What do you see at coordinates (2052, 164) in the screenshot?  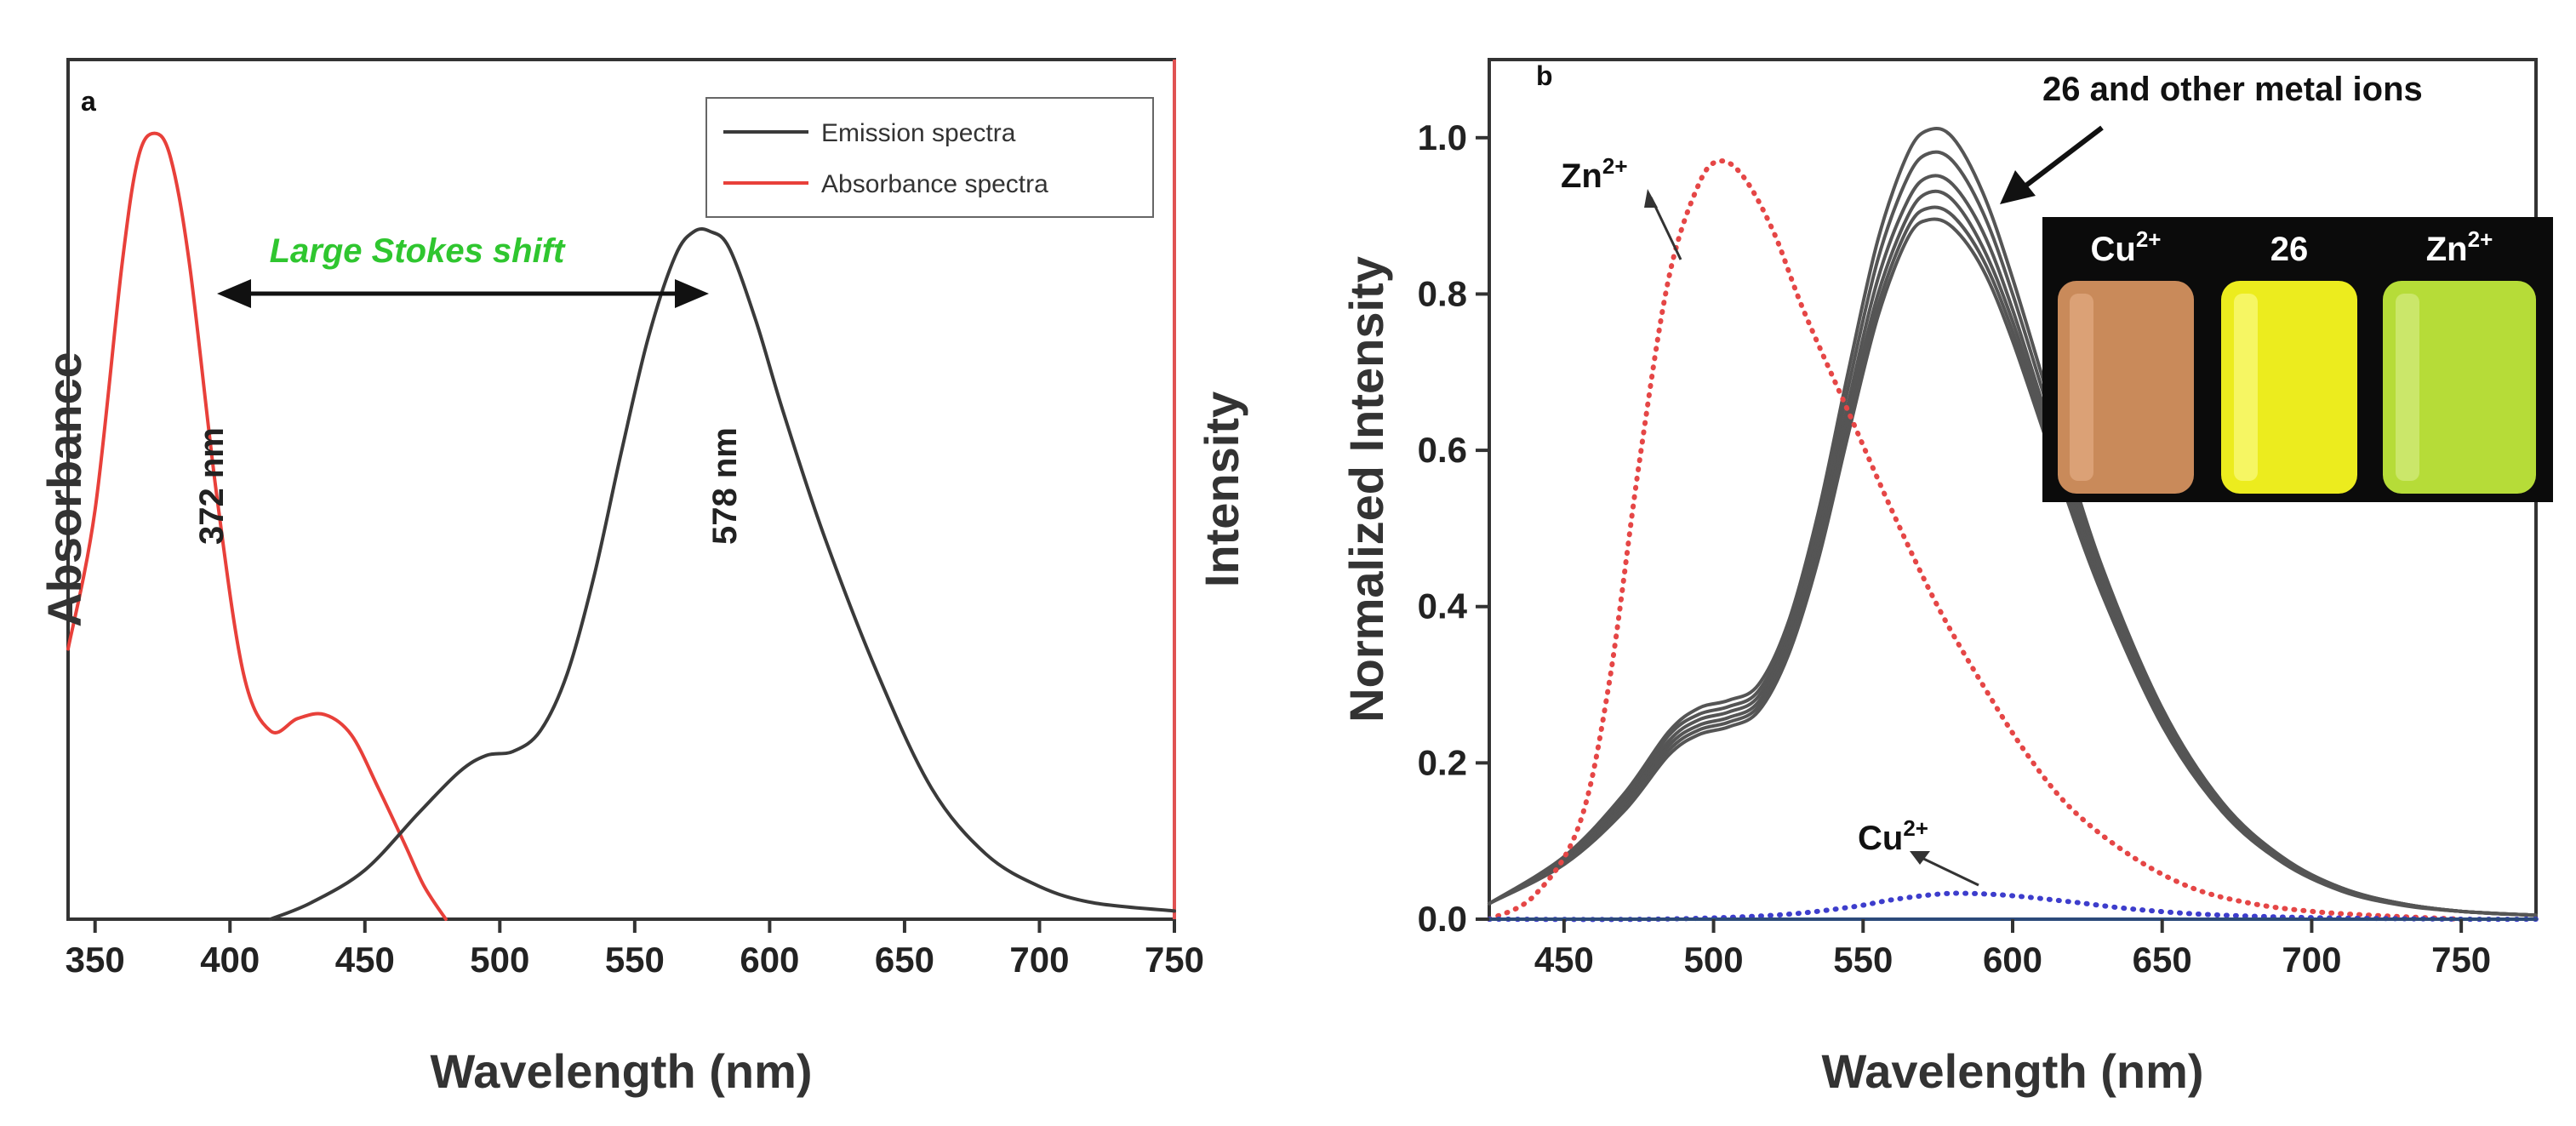 I see `metal-ions-arrow` at bounding box center [2052, 164].